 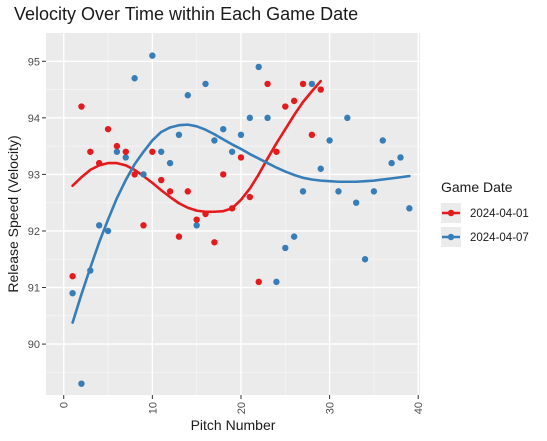 I want to click on y-tick-label: 95, so click(x=34, y=62).